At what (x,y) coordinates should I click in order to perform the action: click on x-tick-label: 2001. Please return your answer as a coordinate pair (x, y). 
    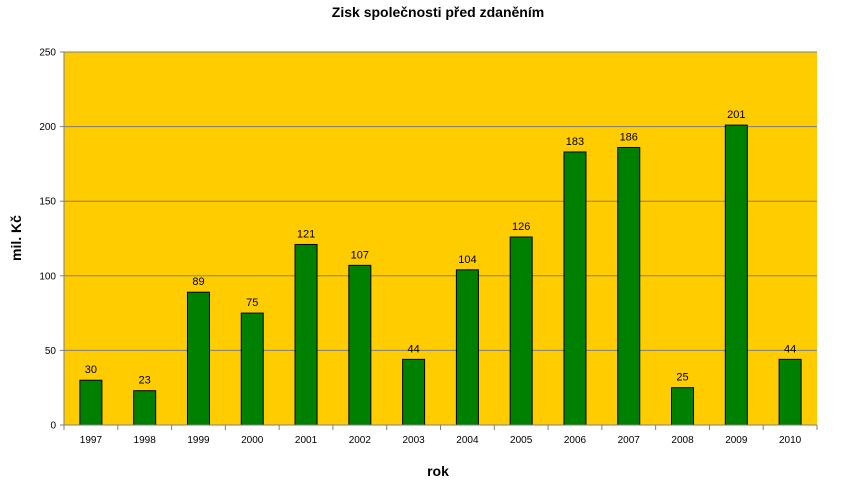
    Looking at the image, I should click on (306, 440).